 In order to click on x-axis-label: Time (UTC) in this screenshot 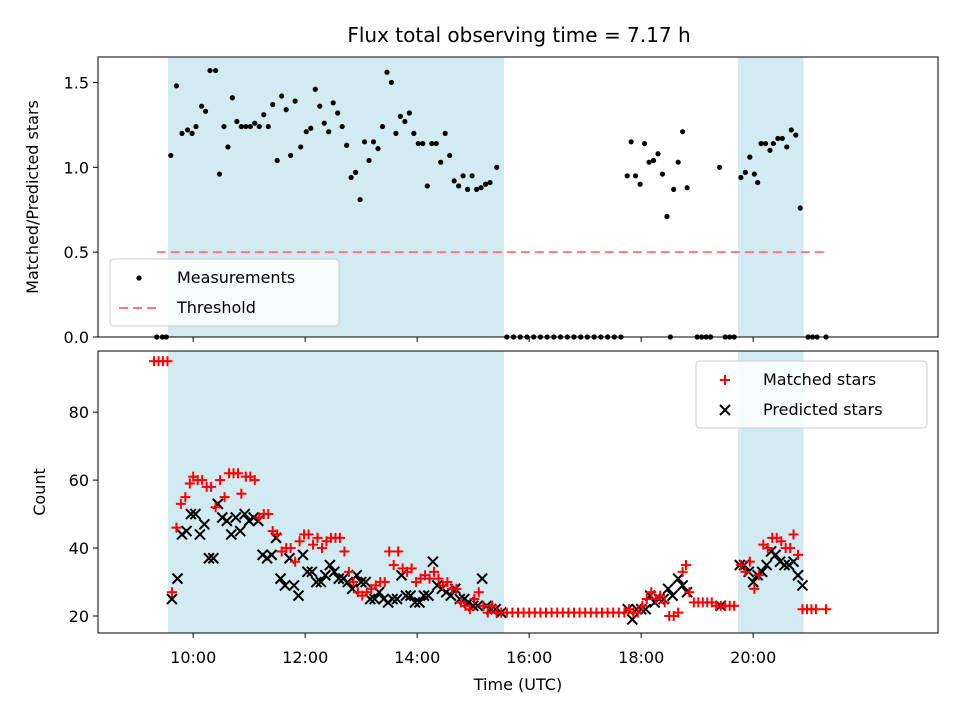, I will do `click(517, 684)`.